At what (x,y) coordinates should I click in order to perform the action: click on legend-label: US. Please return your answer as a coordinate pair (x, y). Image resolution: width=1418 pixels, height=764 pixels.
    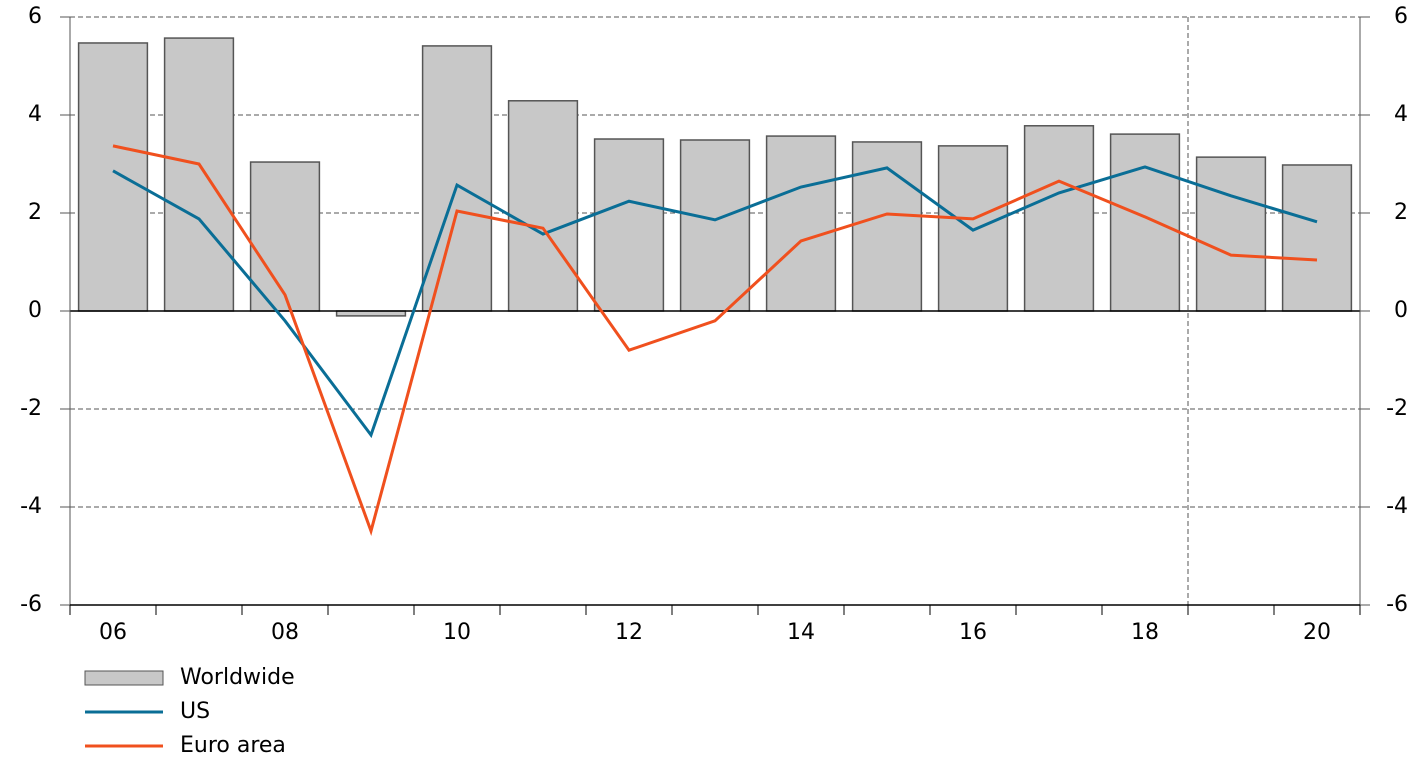
    Looking at the image, I should click on (195, 711).